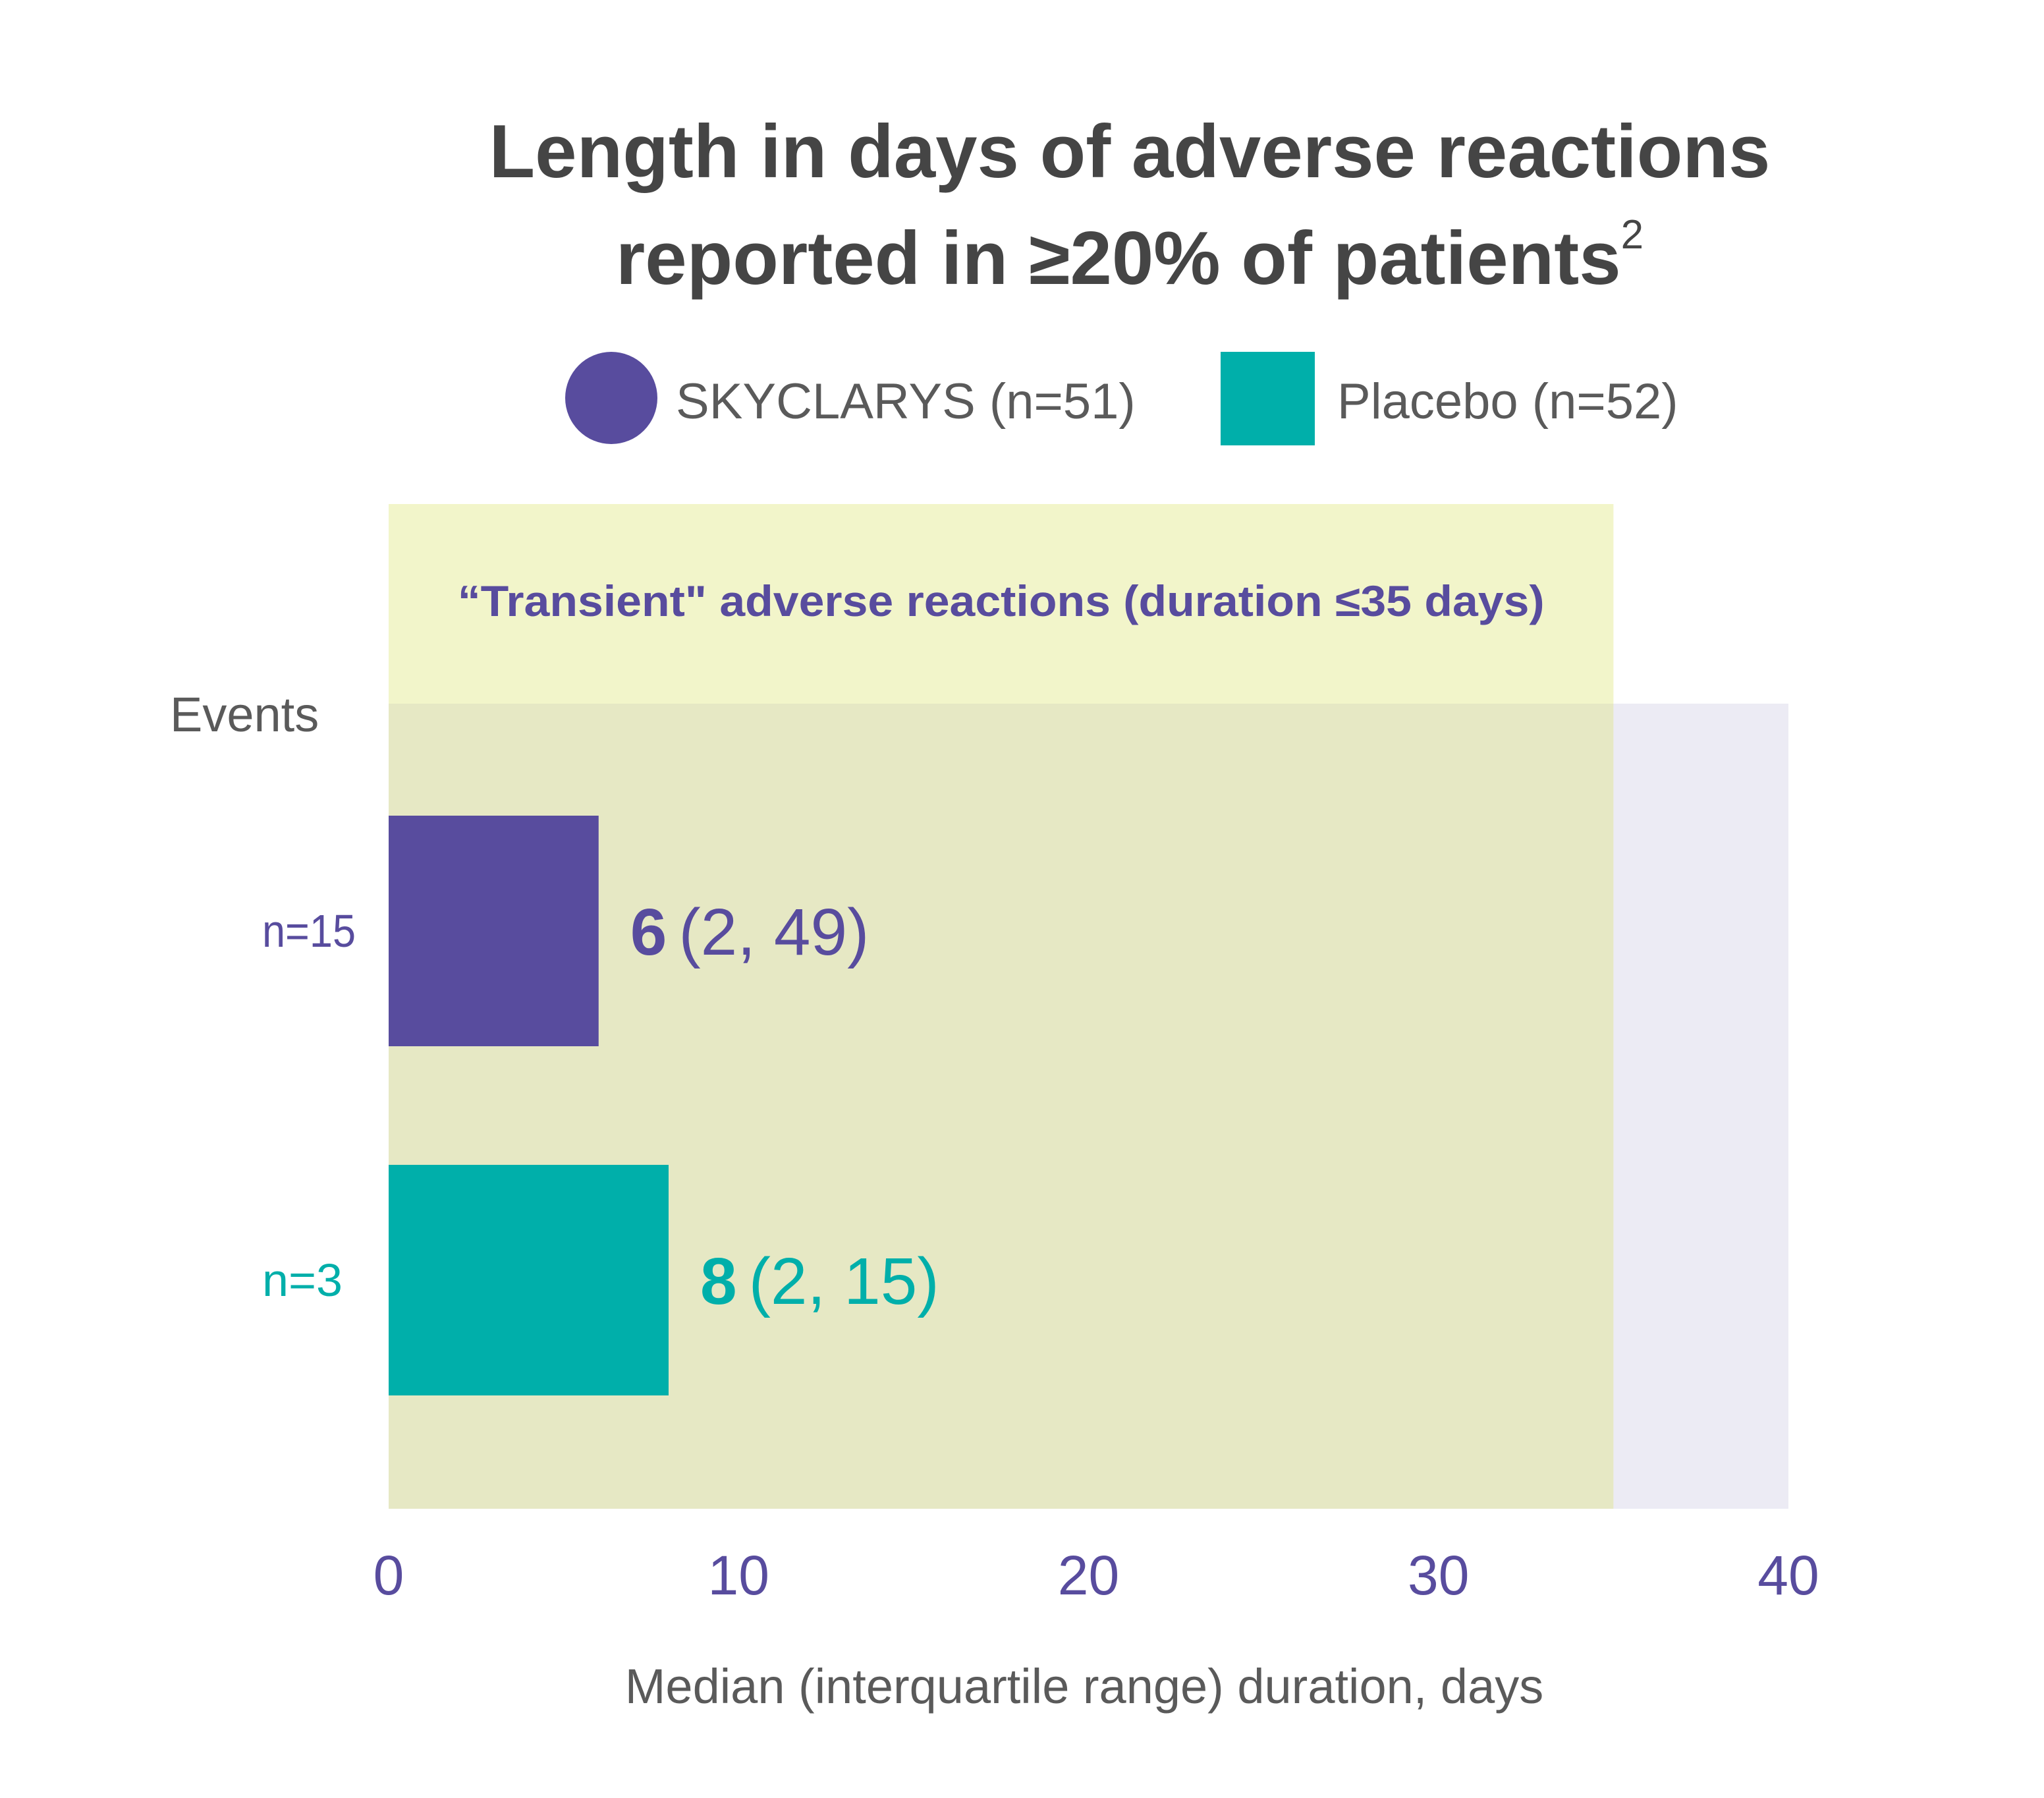 The height and width of the screenshot is (1798, 2044). I want to click on bar-placebo, so click(529, 1280).